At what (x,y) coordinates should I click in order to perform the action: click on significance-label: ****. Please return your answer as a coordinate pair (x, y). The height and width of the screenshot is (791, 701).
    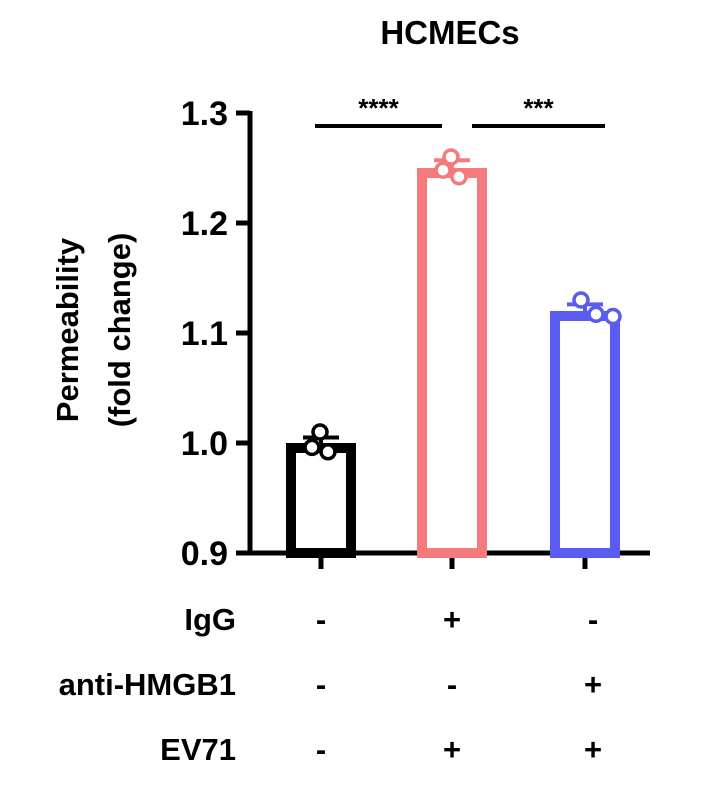
    Looking at the image, I should click on (378, 108).